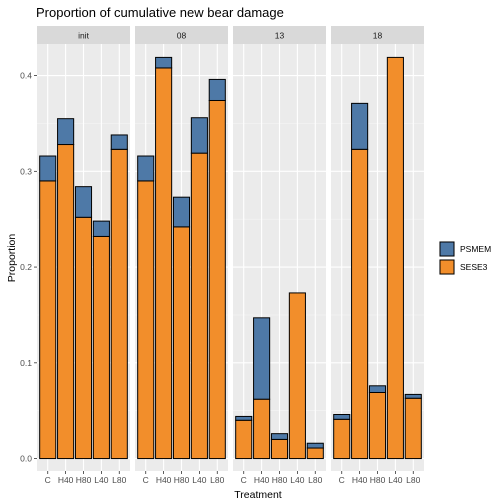 This screenshot has width=504, height=504. I want to click on facet-strip-label: 13, so click(280, 36).